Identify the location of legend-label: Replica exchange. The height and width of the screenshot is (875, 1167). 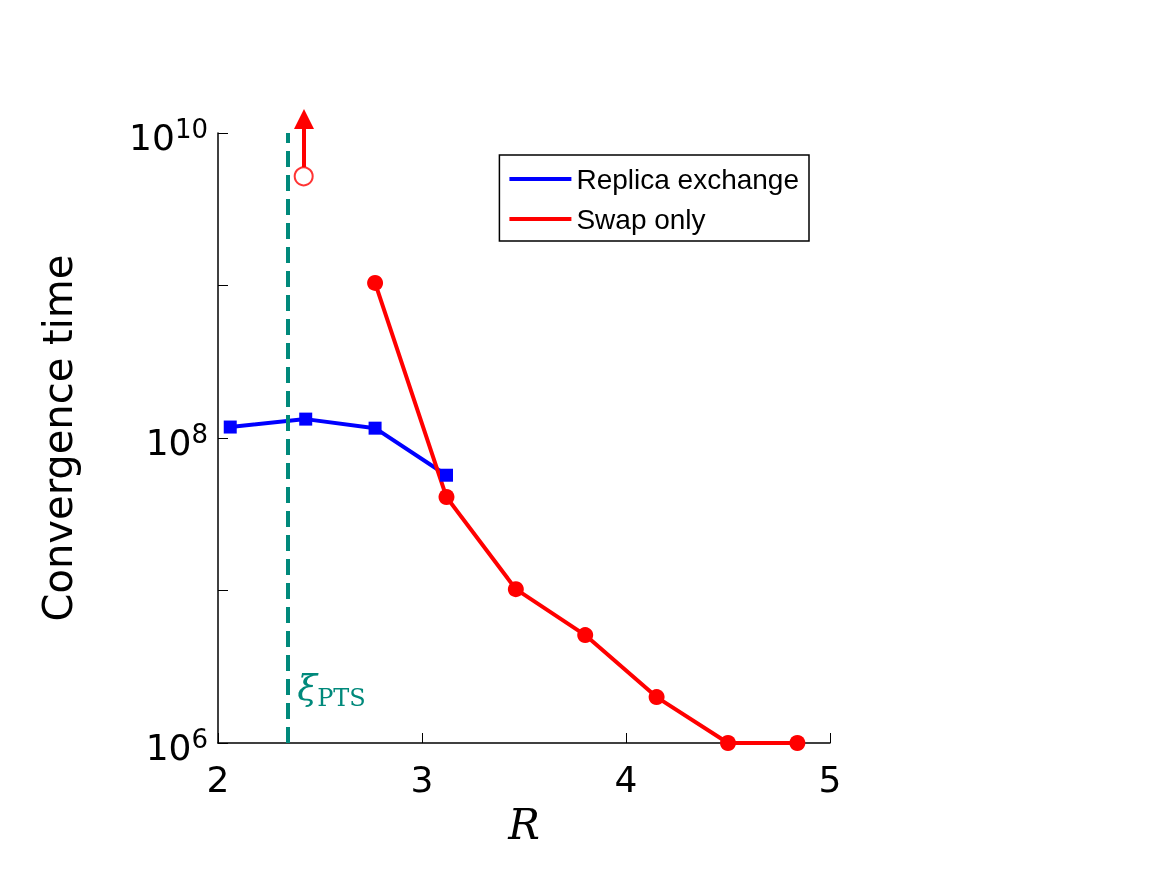
(687, 179).